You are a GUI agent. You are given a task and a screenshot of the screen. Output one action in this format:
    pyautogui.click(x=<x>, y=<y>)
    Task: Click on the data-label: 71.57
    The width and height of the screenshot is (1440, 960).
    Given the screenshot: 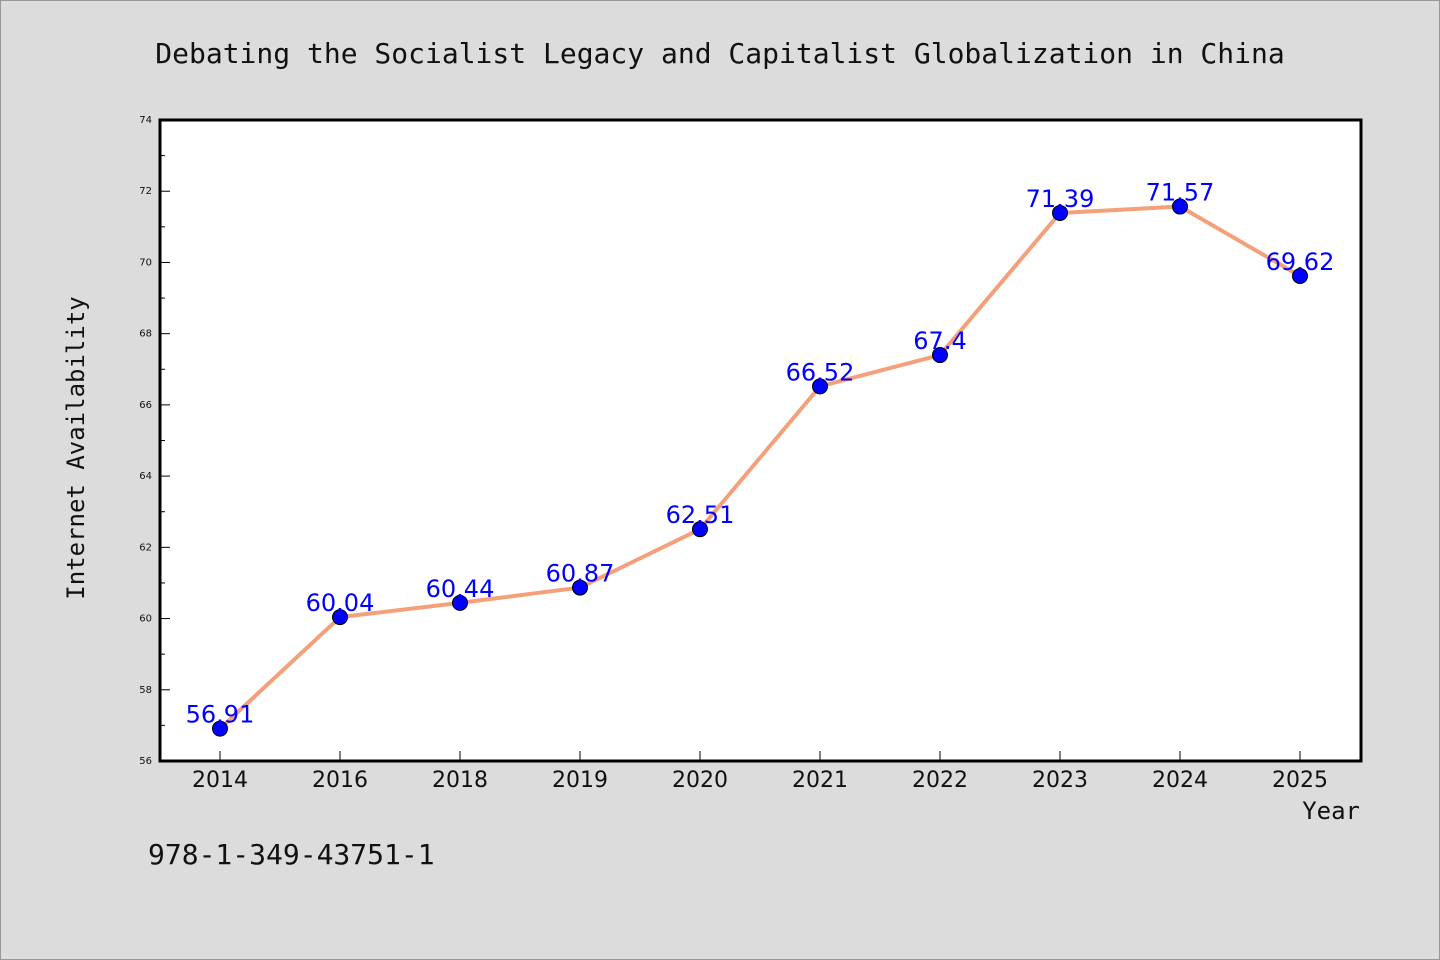 What is the action you would take?
    pyautogui.click(x=1180, y=193)
    